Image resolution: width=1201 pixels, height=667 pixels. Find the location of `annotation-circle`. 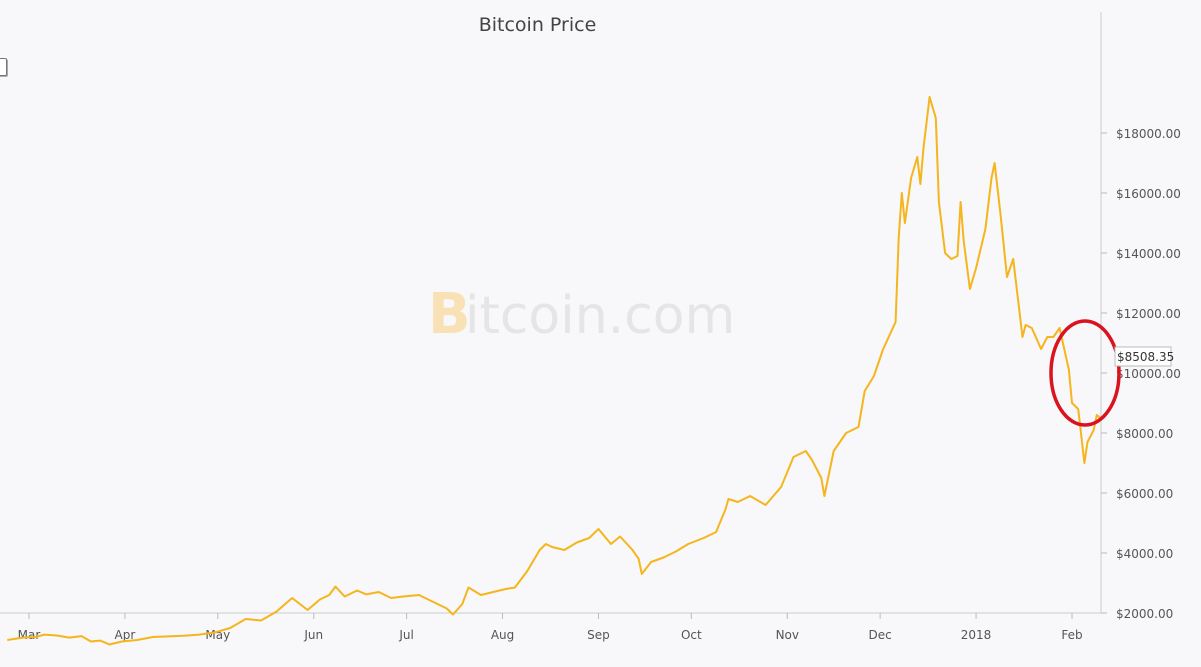

annotation-circle is located at coordinates (1085, 373).